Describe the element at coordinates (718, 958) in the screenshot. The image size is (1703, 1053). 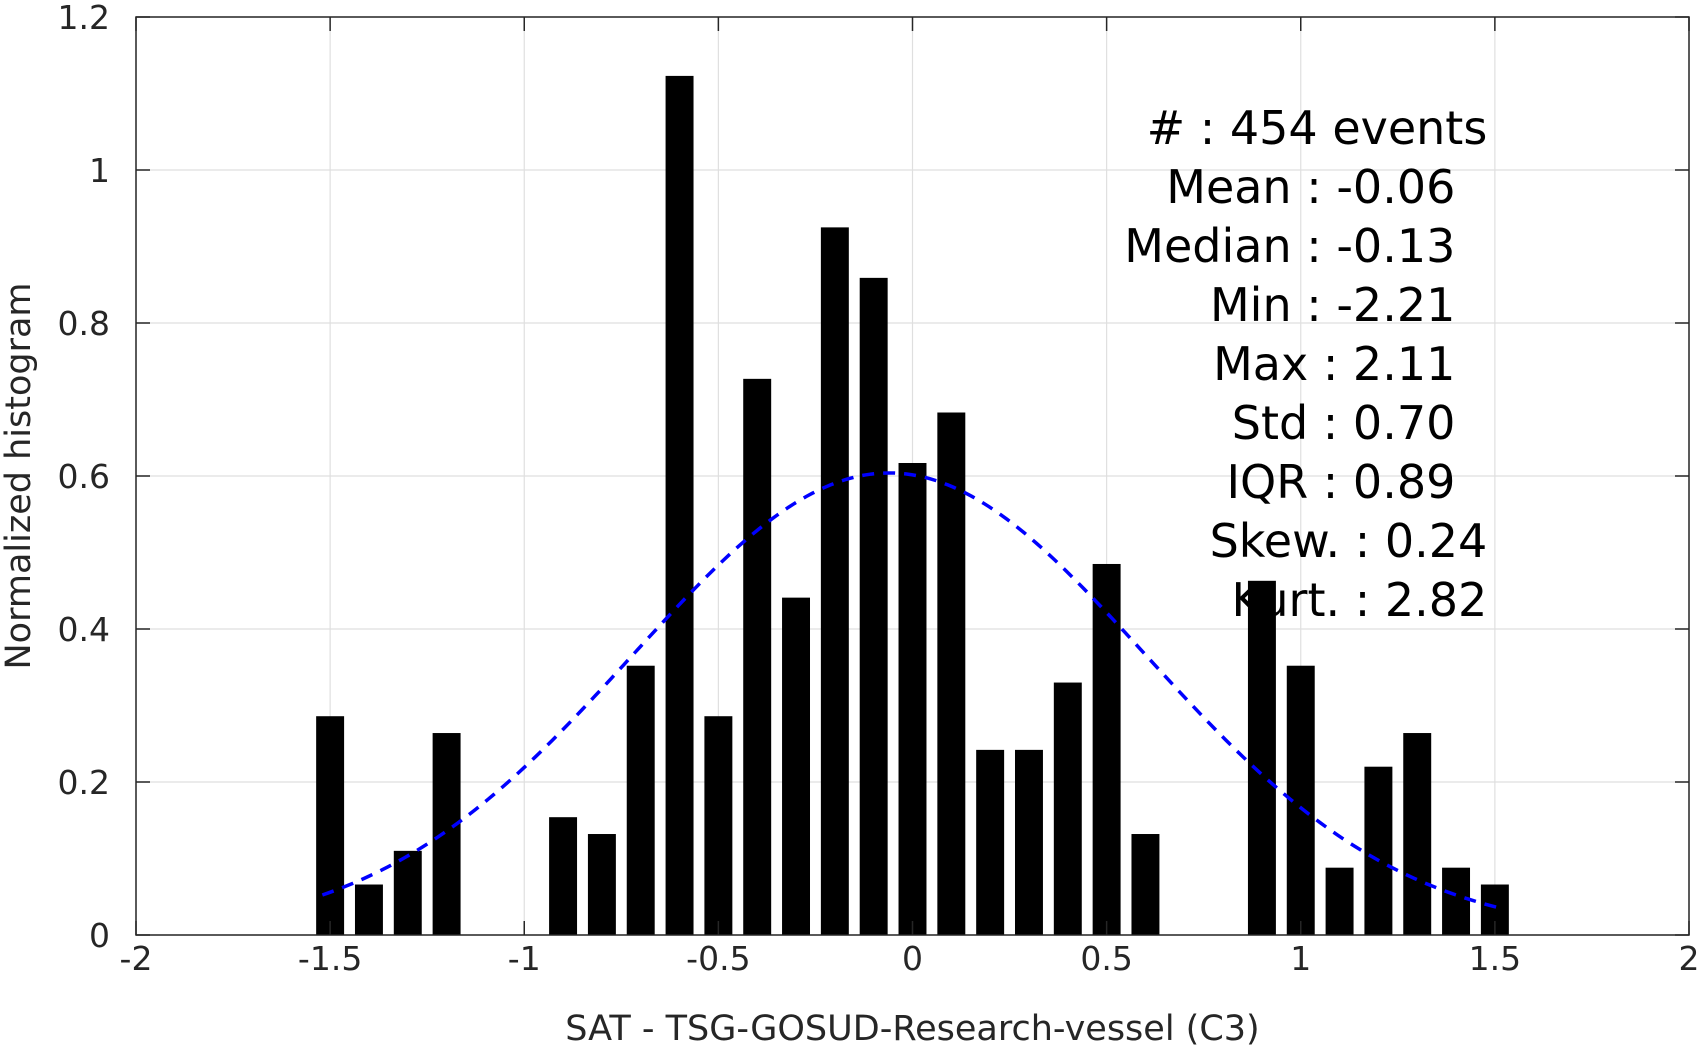
I see `x-tick-label: -0.5` at that location.